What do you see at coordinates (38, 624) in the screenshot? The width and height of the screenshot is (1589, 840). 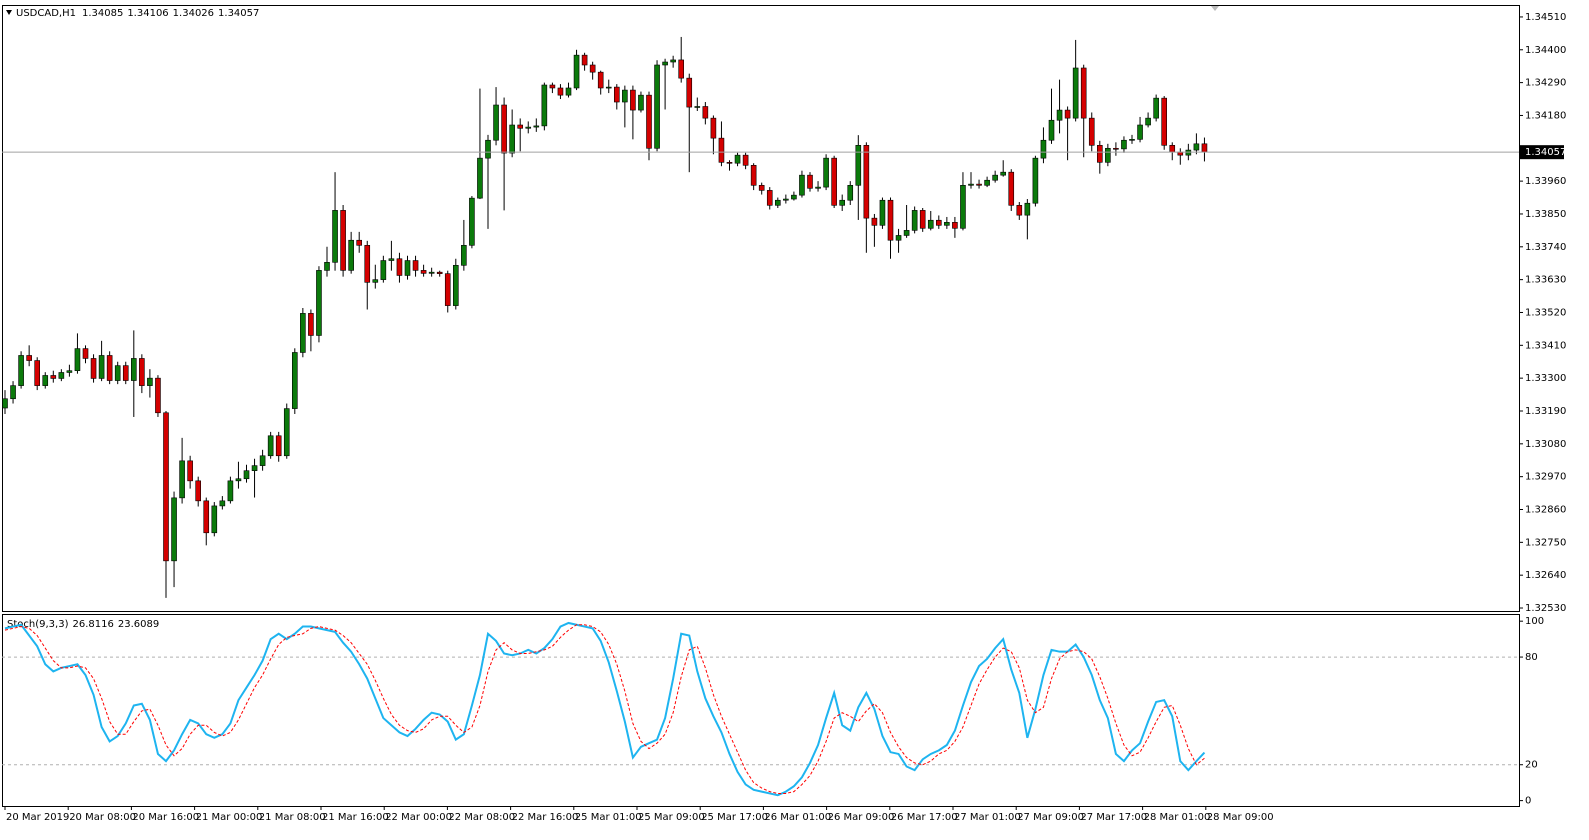 I see `stoch-title: Stoch(9,3,3)` at bounding box center [38, 624].